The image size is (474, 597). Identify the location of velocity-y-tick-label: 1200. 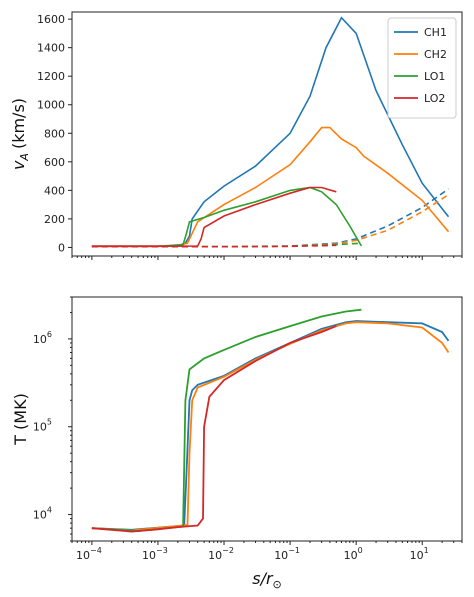
(51, 76).